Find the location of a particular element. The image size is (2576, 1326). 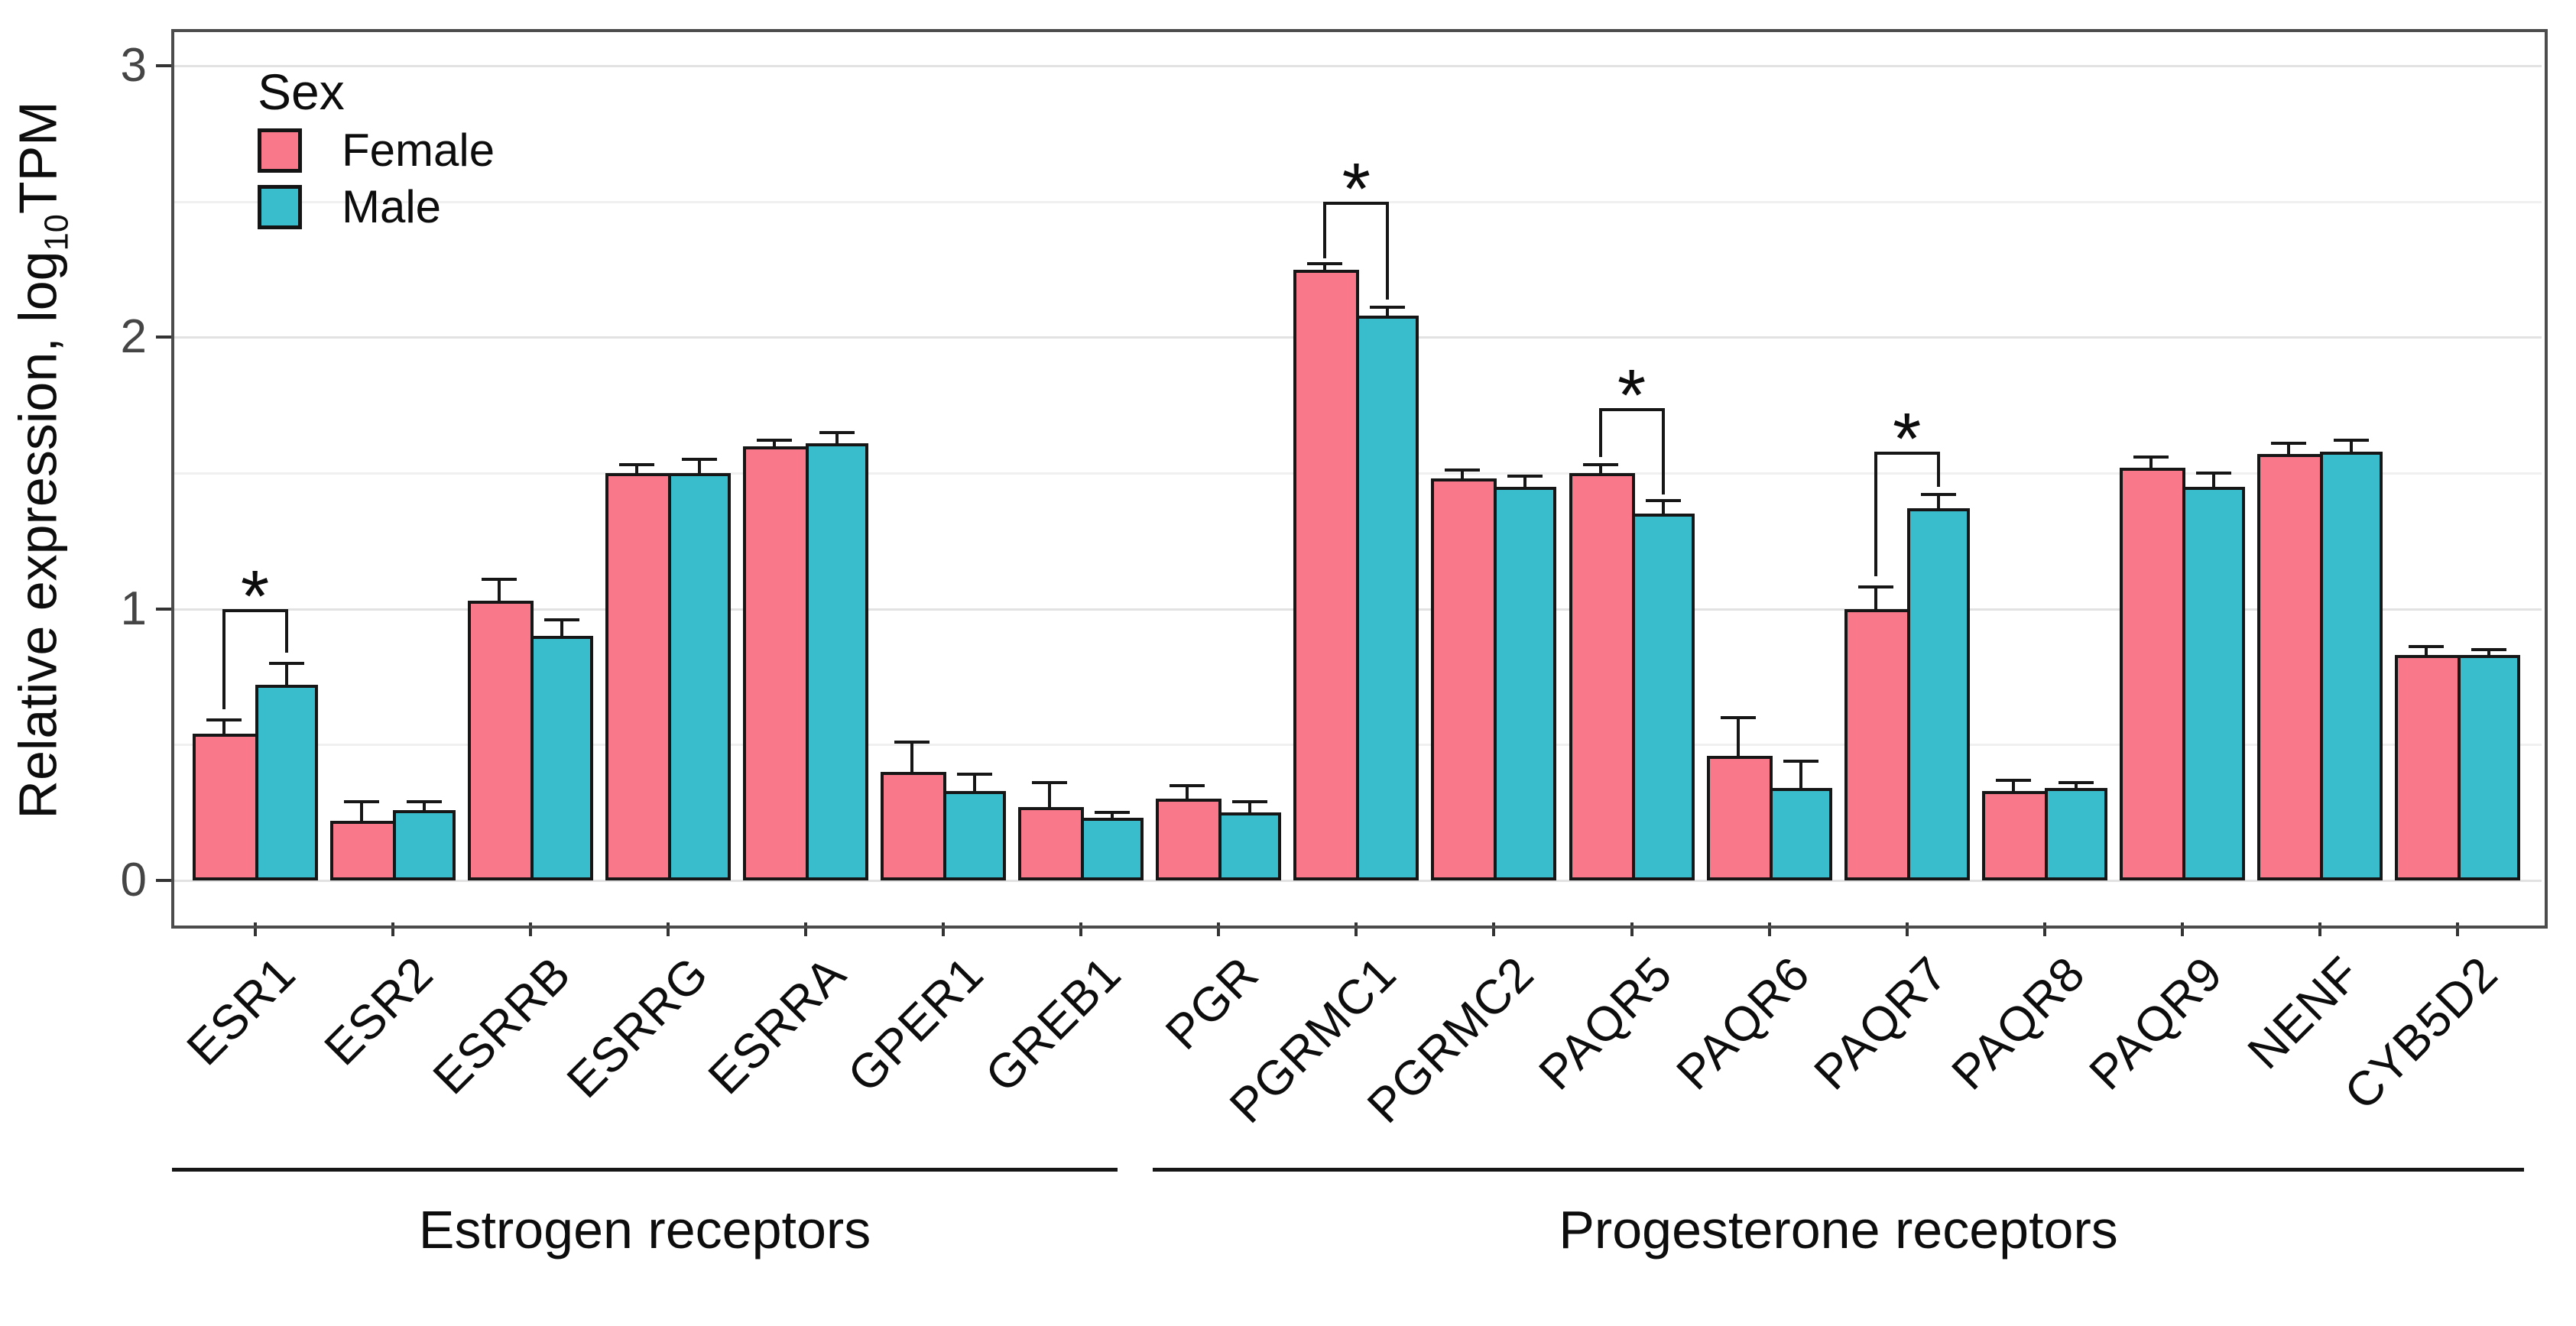

bar-male-PAQR8 is located at coordinates (2075, 834).